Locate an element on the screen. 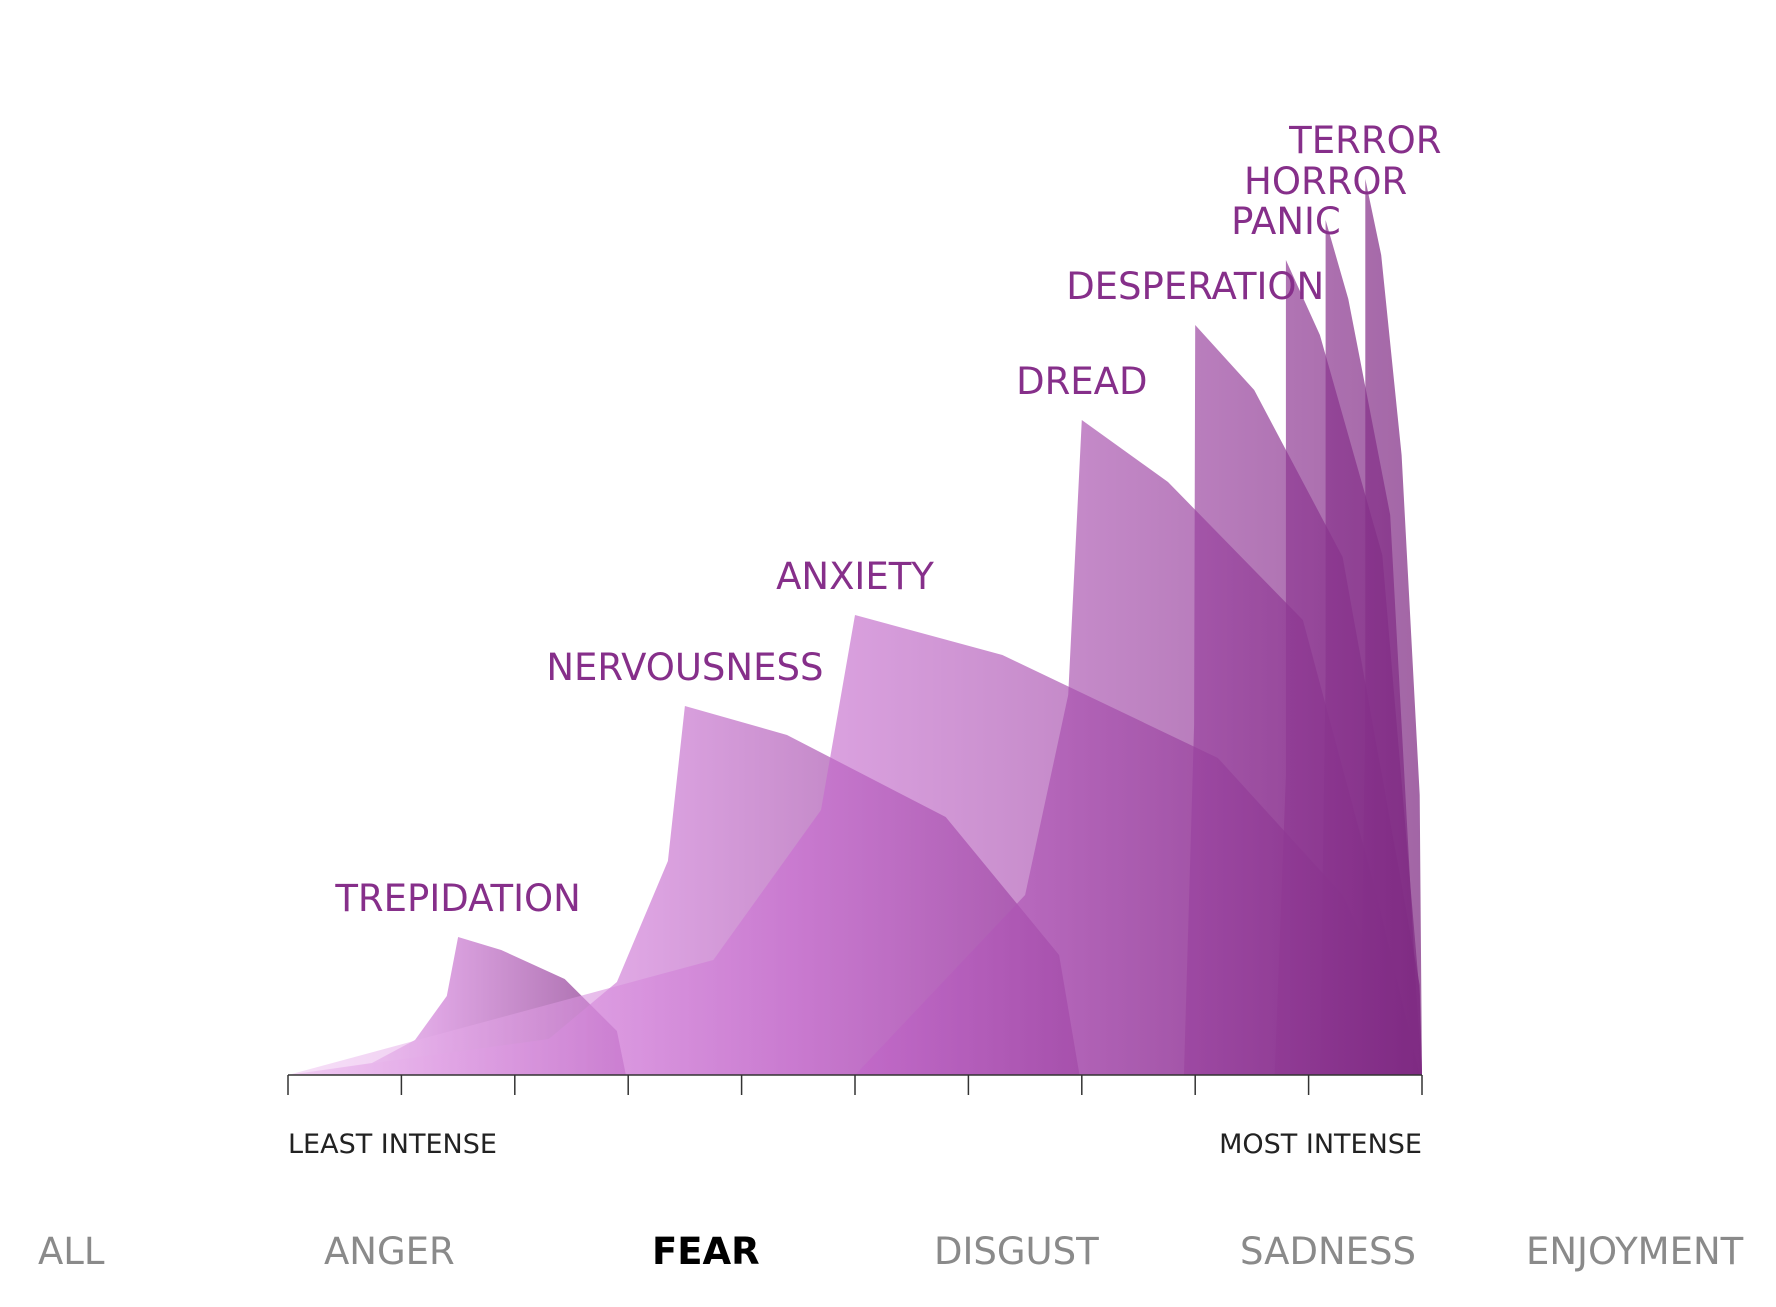  tab-sadness: SADNESS is located at coordinates (1328, 1251).